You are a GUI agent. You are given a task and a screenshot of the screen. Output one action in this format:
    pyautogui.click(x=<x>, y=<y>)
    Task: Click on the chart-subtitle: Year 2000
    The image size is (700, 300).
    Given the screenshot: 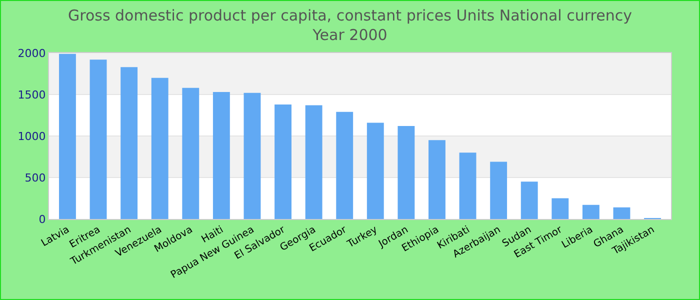 What is the action you would take?
    pyautogui.click(x=350, y=35)
    